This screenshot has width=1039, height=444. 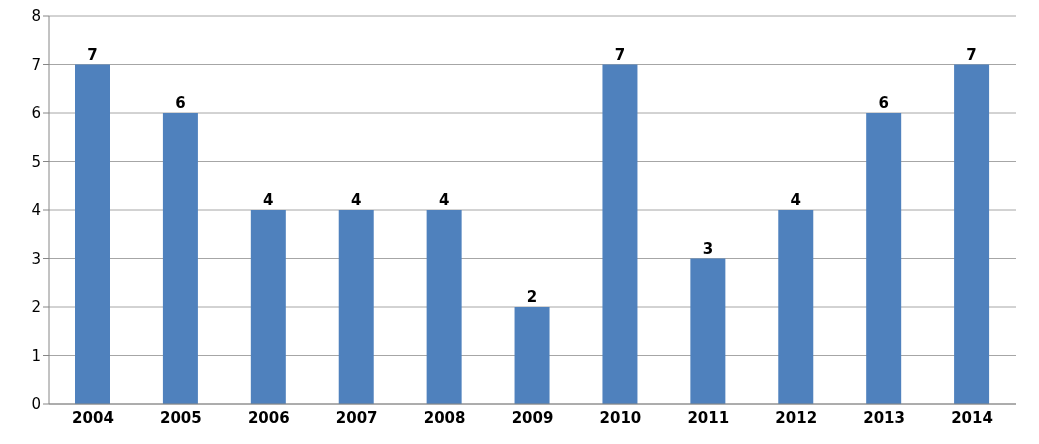 I want to click on x-tick-label: 2006, so click(x=268, y=417).